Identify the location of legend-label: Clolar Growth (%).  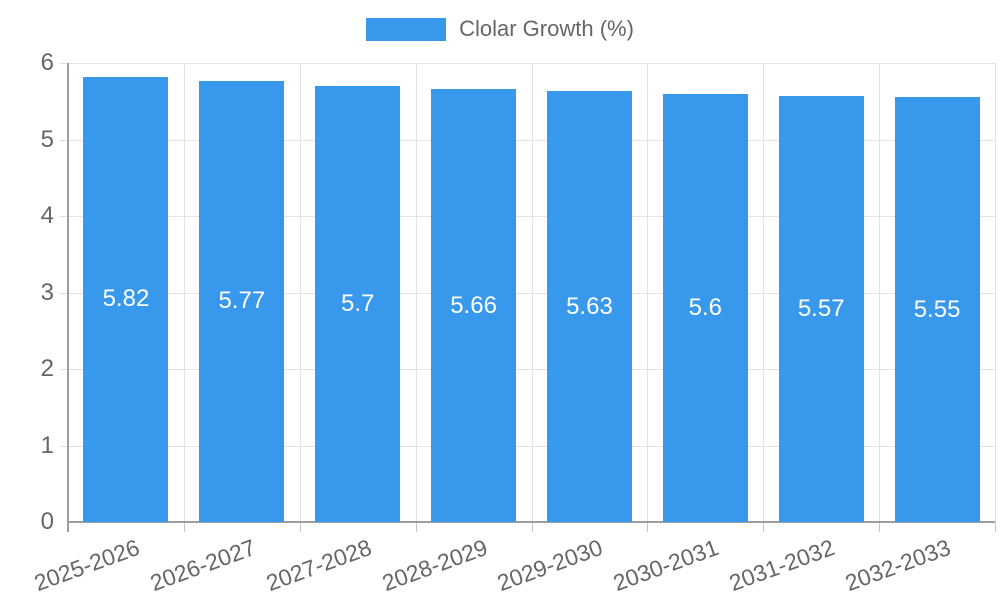
(546, 28).